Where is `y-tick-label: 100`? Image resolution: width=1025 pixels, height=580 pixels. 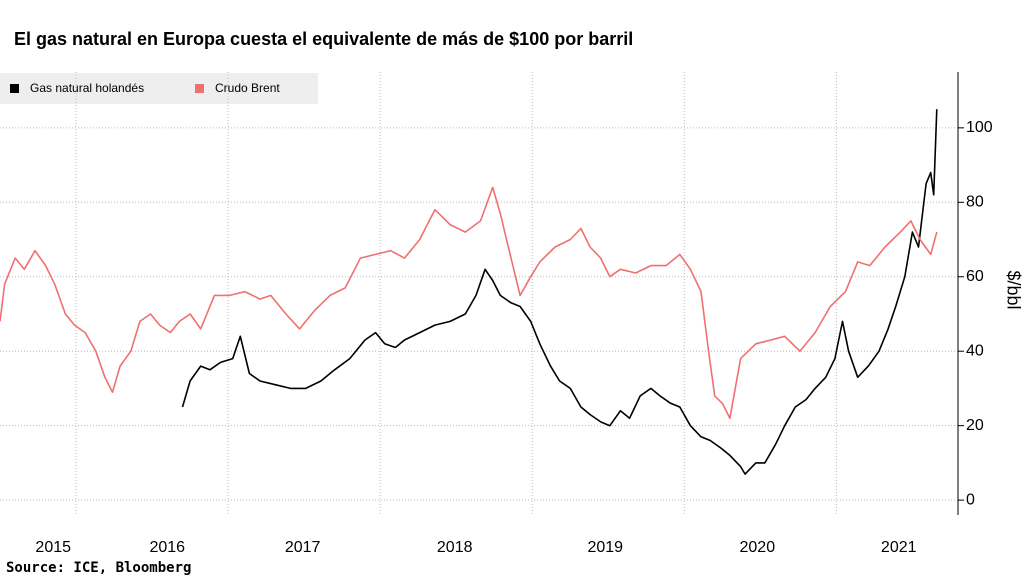 y-tick-label: 100 is located at coordinates (979, 127).